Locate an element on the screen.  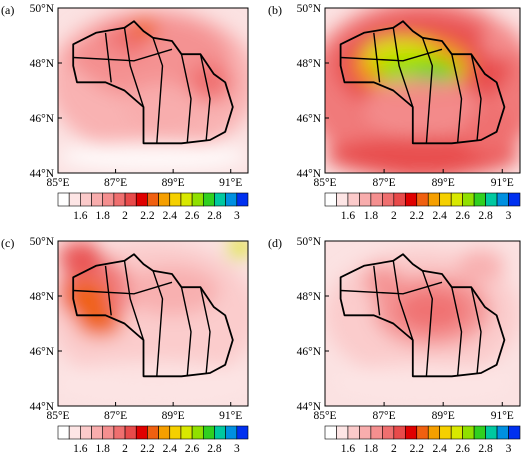
lon-tick-label: 85°E is located at coordinates (57, 416).